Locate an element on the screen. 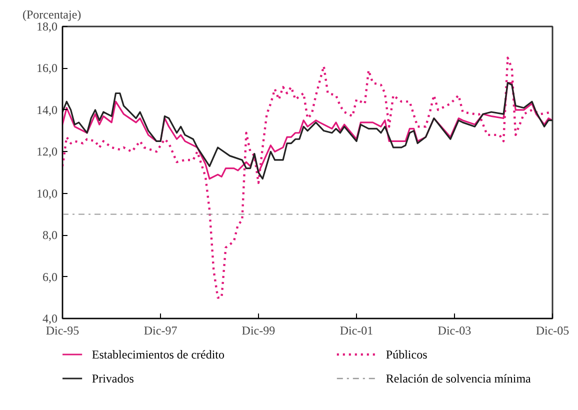 The height and width of the screenshot is (410, 578). y-axis-title: (Porcentaje) is located at coordinates (52, 15).